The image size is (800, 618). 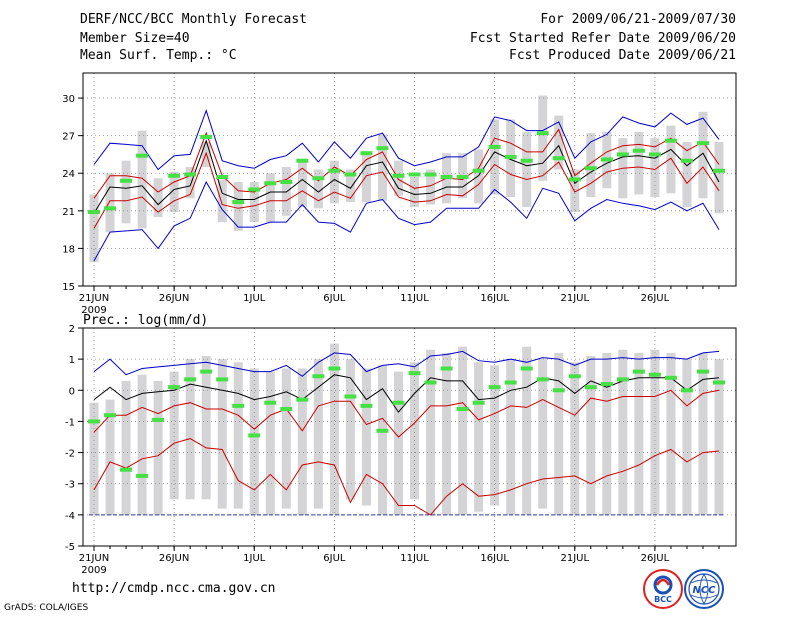 What do you see at coordinates (334, 558) in the screenshot?
I see `prec-xtick-label: 6JUL` at bounding box center [334, 558].